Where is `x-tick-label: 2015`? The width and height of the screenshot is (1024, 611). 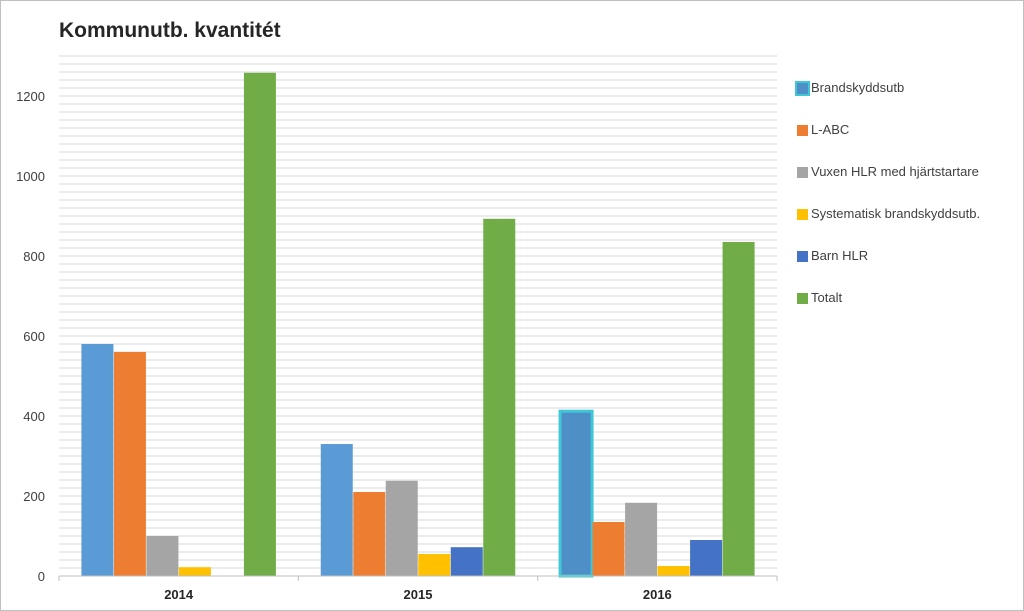
x-tick-label: 2015 is located at coordinates (418, 594).